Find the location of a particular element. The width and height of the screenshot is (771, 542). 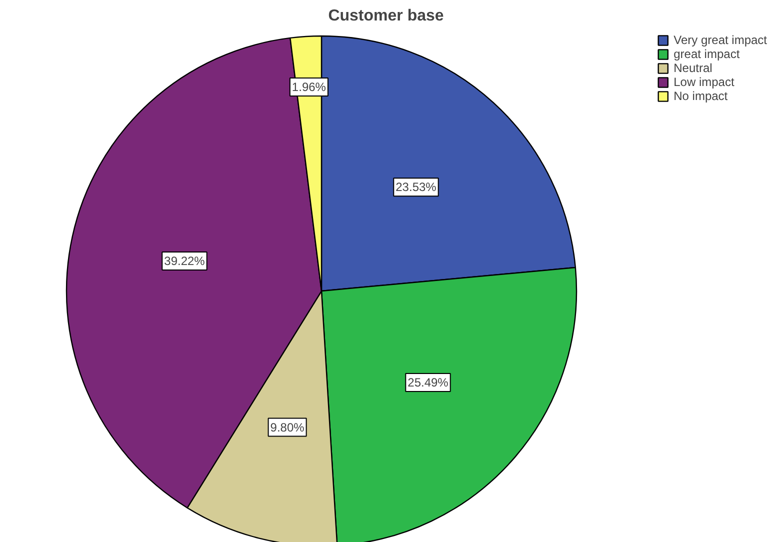

data-label: 1.96% is located at coordinates (309, 87).